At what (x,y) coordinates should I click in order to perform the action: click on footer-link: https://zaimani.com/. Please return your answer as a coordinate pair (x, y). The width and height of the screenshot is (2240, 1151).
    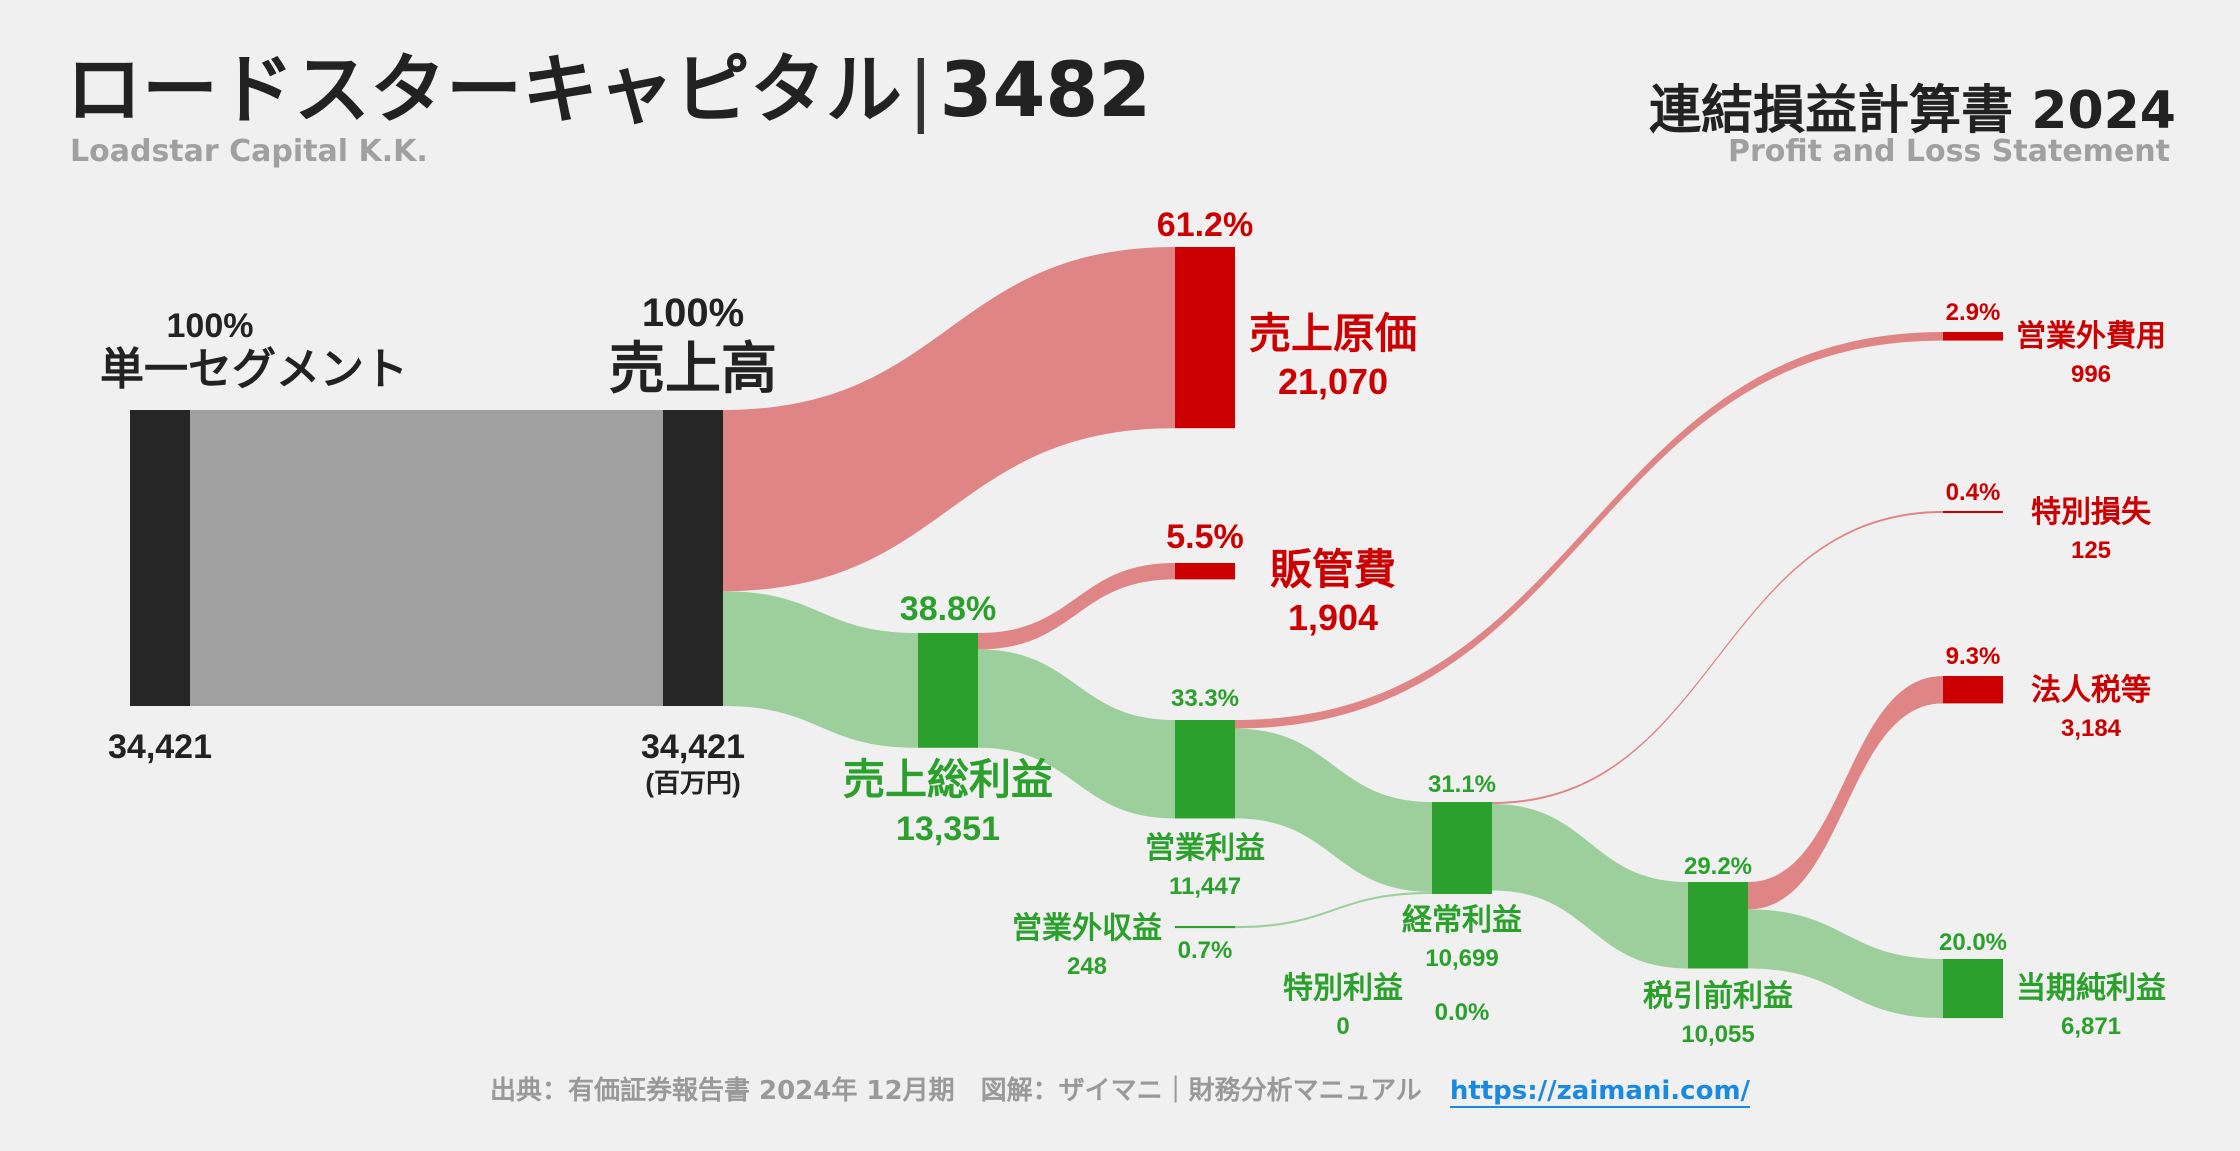
    Looking at the image, I should click on (1600, 1092).